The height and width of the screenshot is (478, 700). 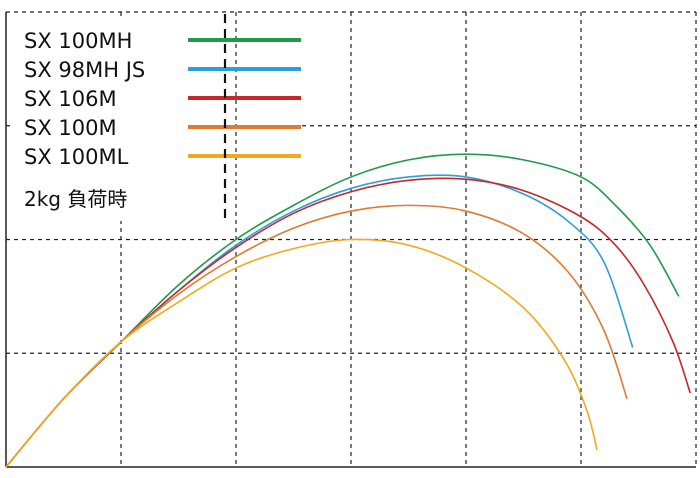 I want to click on legend-label-1: SX 98MH JS, so click(x=84, y=70).